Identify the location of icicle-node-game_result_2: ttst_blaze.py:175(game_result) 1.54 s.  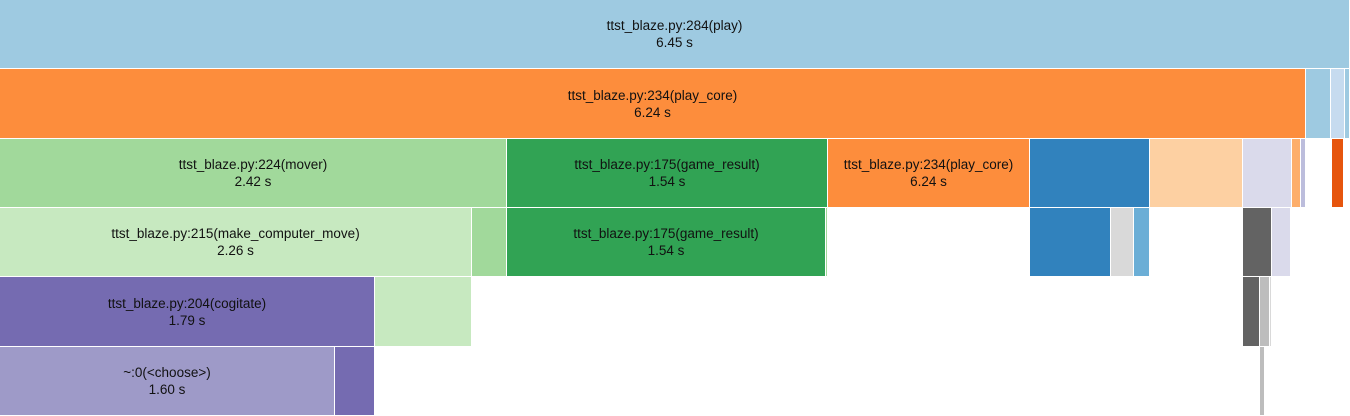
(666, 242).